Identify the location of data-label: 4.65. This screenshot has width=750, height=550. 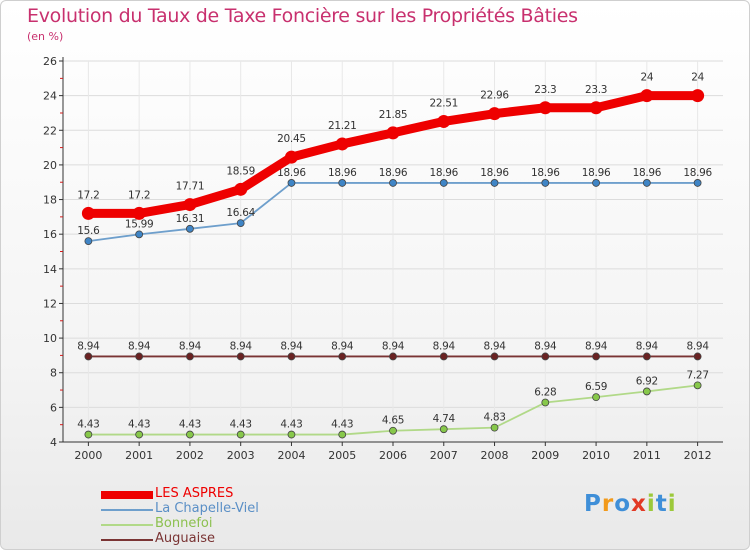
(393, 421).